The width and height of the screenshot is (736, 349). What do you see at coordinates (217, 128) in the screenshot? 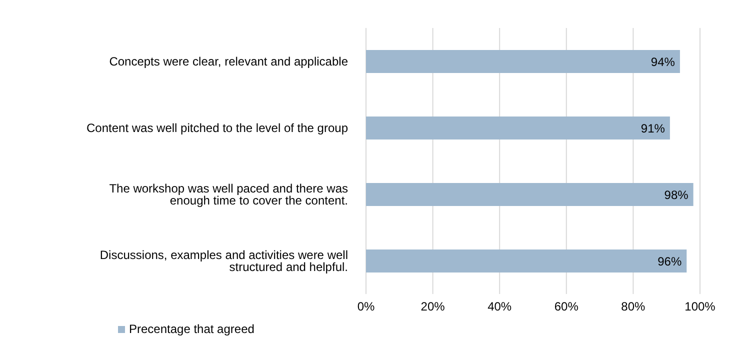
I see `y-tick-label: Content was well pitched to the level of the group` at bounding box center [217, 128].